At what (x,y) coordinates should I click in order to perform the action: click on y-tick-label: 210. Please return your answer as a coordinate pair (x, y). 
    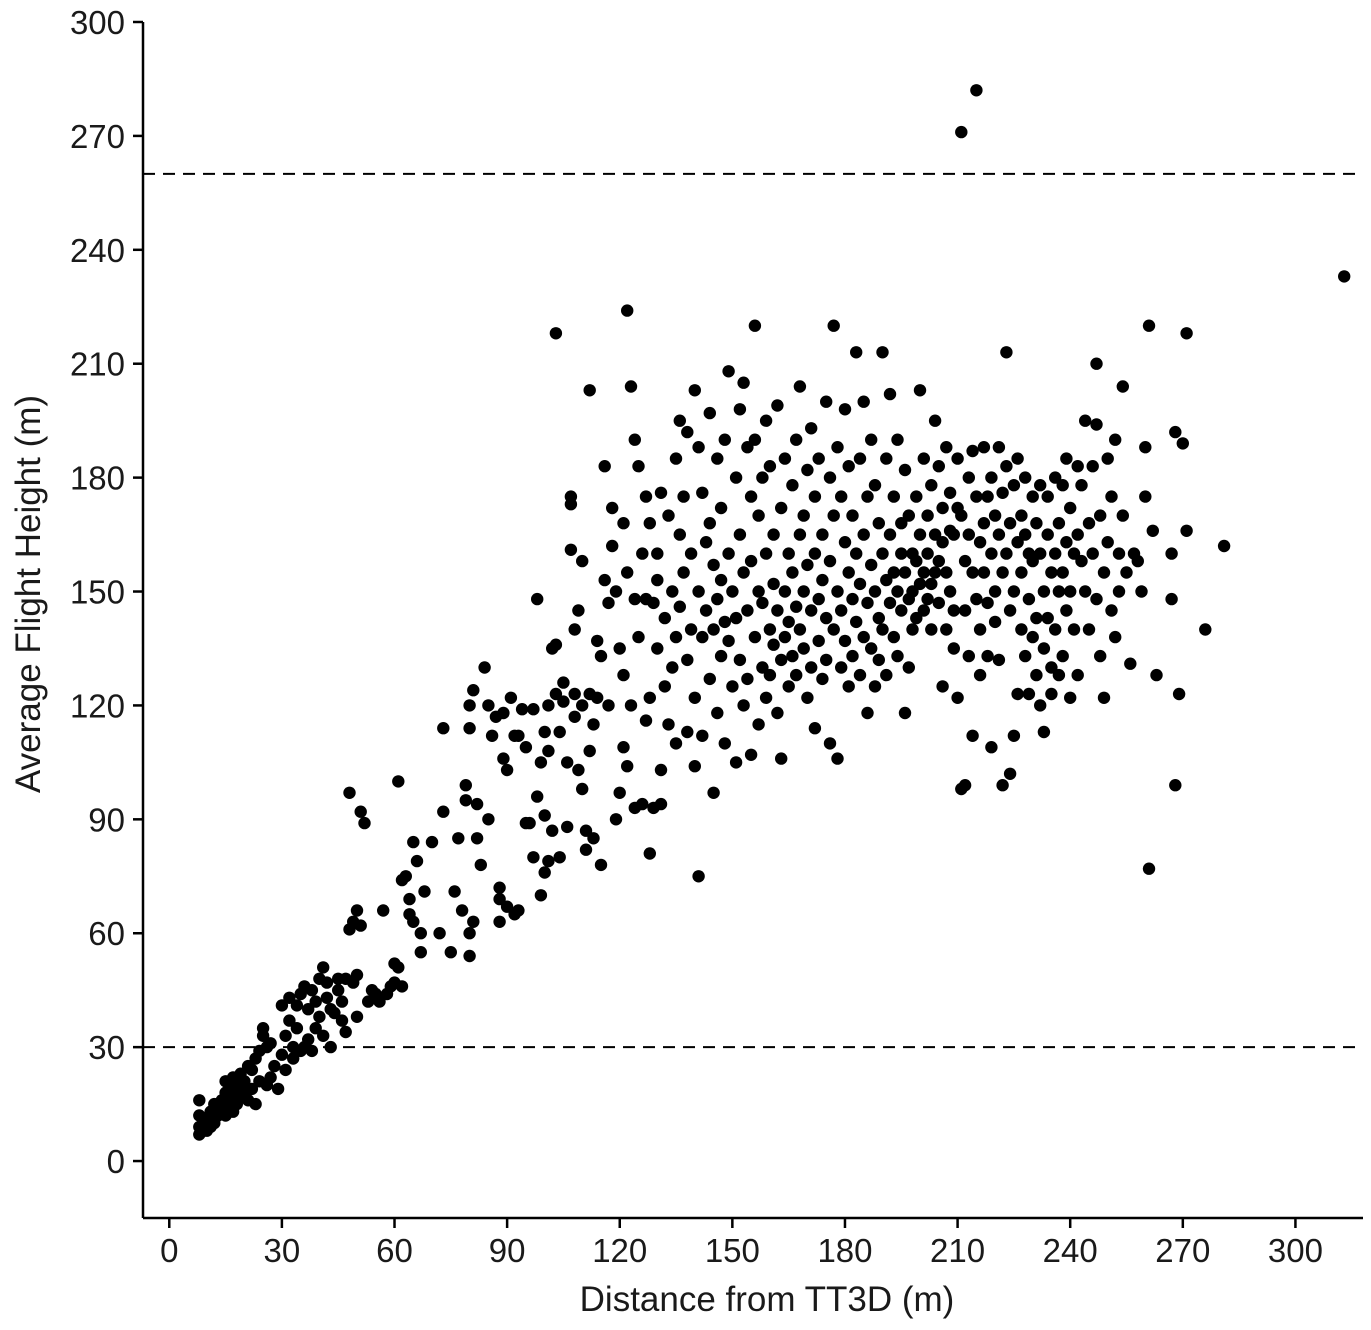
    Looking at the image, I should click on (97, 364).